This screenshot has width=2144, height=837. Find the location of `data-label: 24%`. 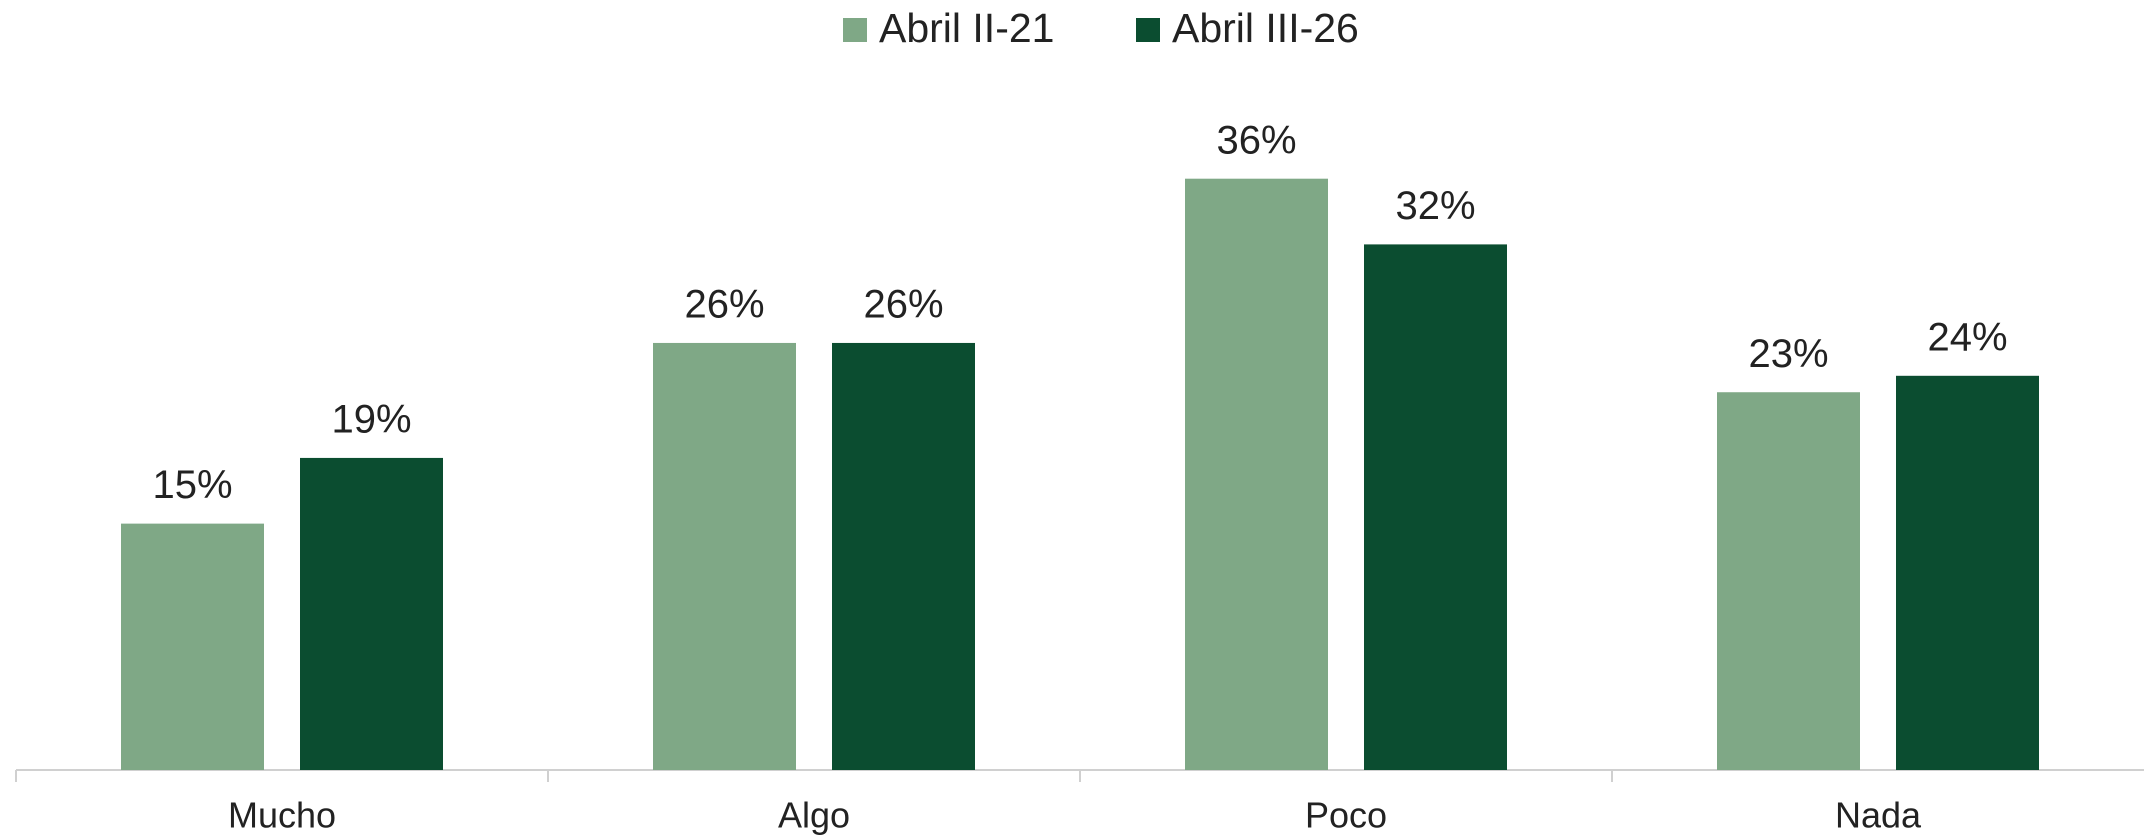

data-label: 24% is located at coordinates (1967, 337).